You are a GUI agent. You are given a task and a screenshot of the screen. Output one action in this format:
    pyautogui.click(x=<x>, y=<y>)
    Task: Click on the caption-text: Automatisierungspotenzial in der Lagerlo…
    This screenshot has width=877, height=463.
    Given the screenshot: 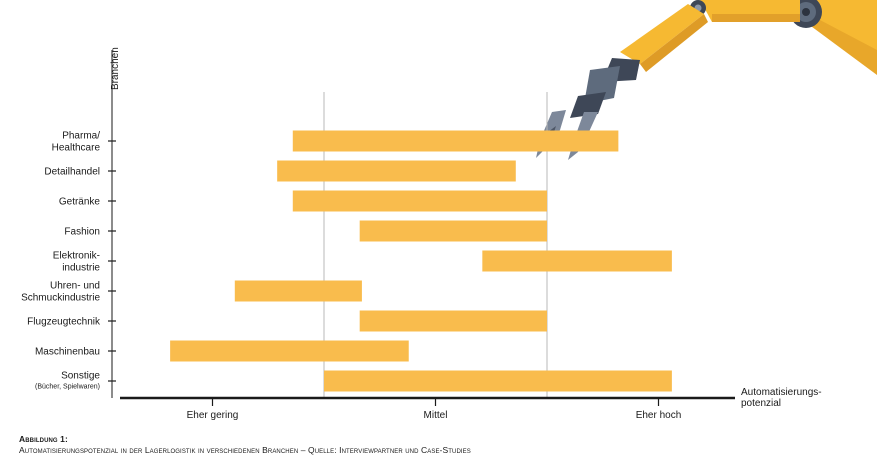 What is the action you would take?
    pyautogui.click(x=245, y=450)
    